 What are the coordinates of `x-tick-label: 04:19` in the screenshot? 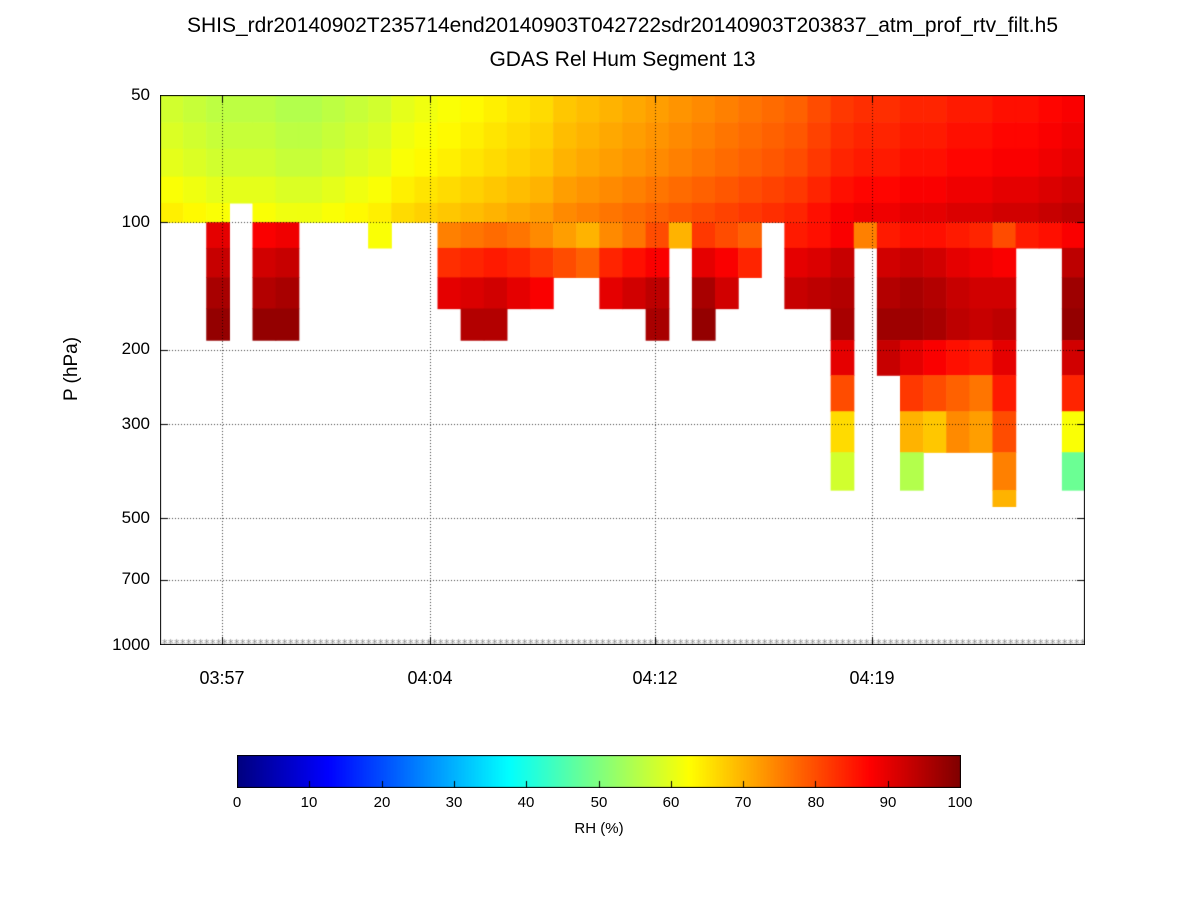 It's located at (872, 678).